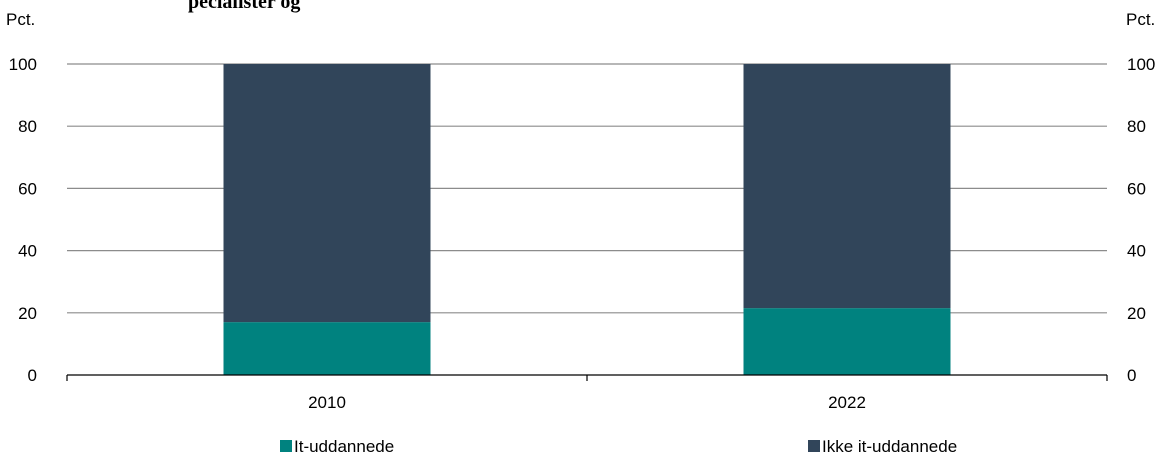 This screenshot has height=457, width=1165. What do you see at coordinates (1136, 313) in the screenshot?
I see `y-tick-label-right: 20` at bounding box center [1136, 313].